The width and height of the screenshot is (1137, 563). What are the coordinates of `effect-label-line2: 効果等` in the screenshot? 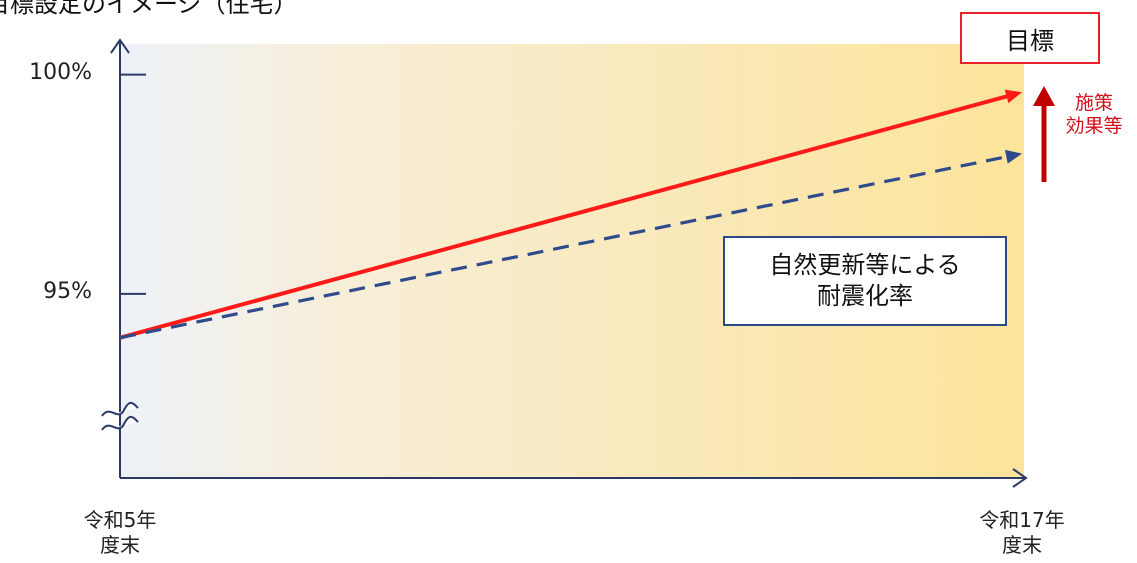 It's located at (1094, 125).